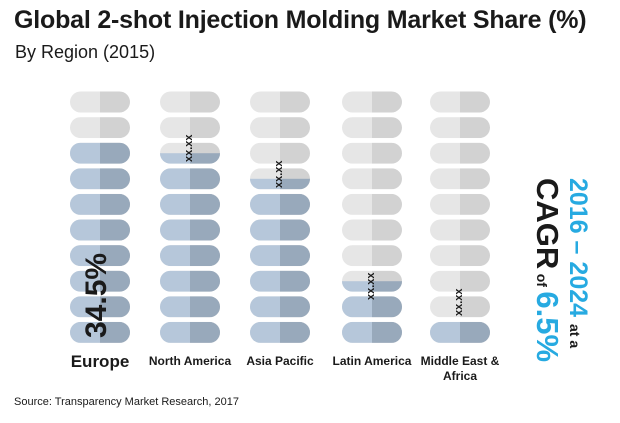  Describe the element at coordinates (372, 361) in the screenshot. I see `category-label: Latin America` at that location.